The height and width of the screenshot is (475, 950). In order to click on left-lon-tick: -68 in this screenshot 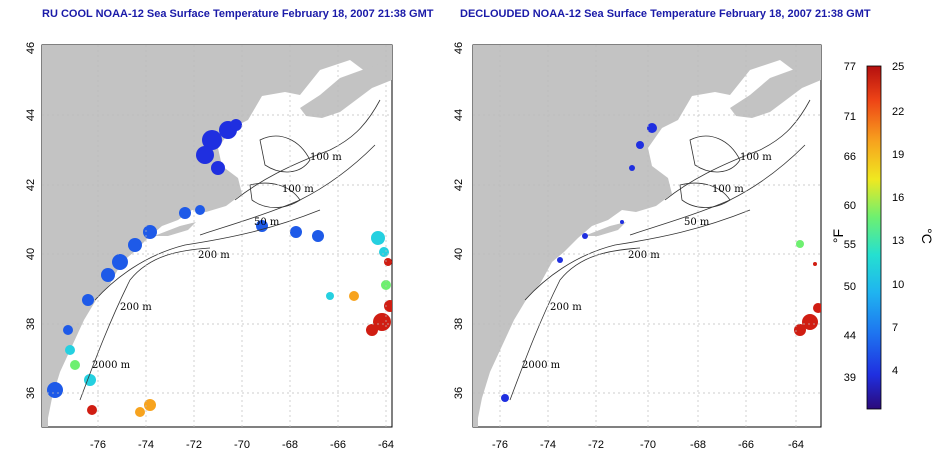, I will do `click(290, 445)`.